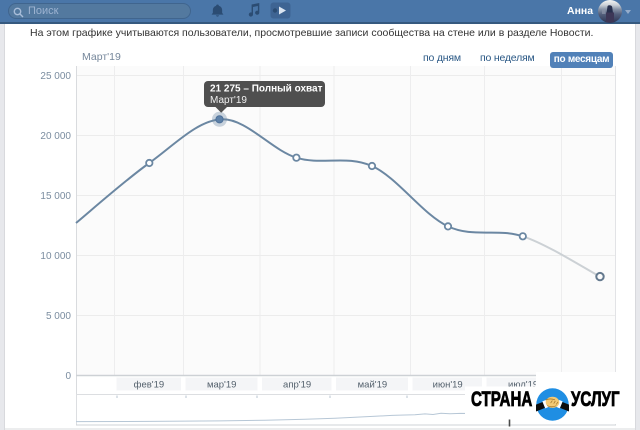 Image resolution: width=640 pixels, height=430 pixels. Describe the element at coordinates (266, 89) in the screenshot. I see `svg-text: 21 275 – Полный охват` at that location.